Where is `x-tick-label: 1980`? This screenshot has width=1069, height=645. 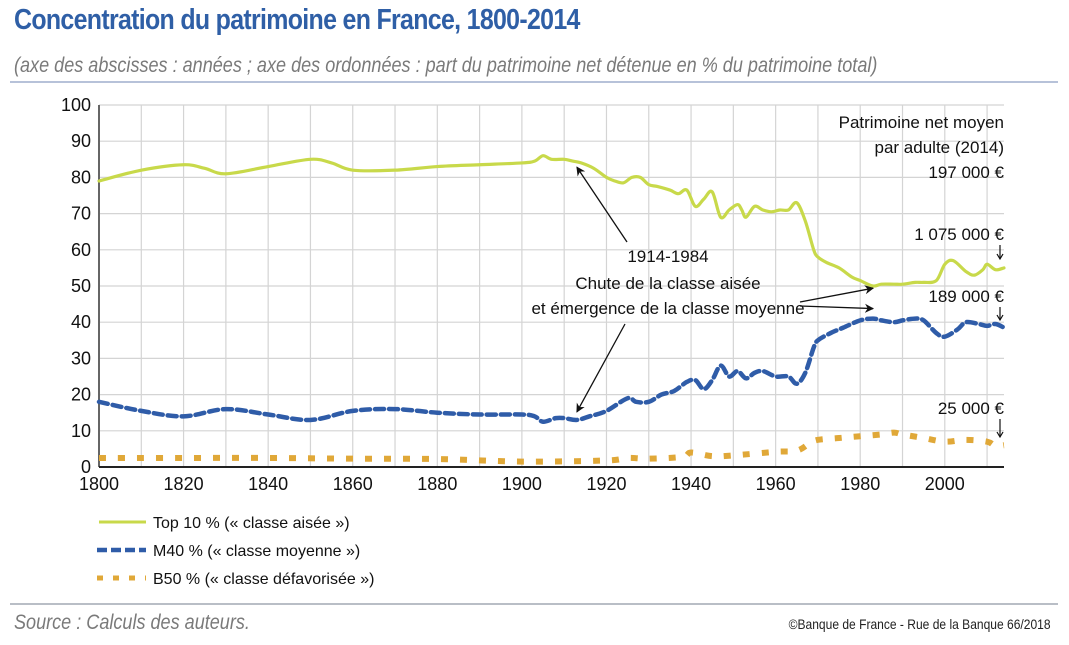 x-tick-label: 1980 is located at coordinates (860, 484).